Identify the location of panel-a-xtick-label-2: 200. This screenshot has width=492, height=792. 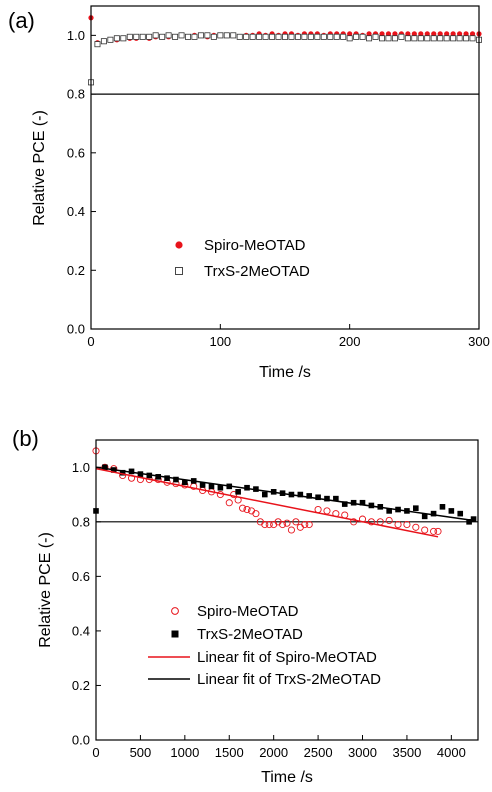
(350, 341).